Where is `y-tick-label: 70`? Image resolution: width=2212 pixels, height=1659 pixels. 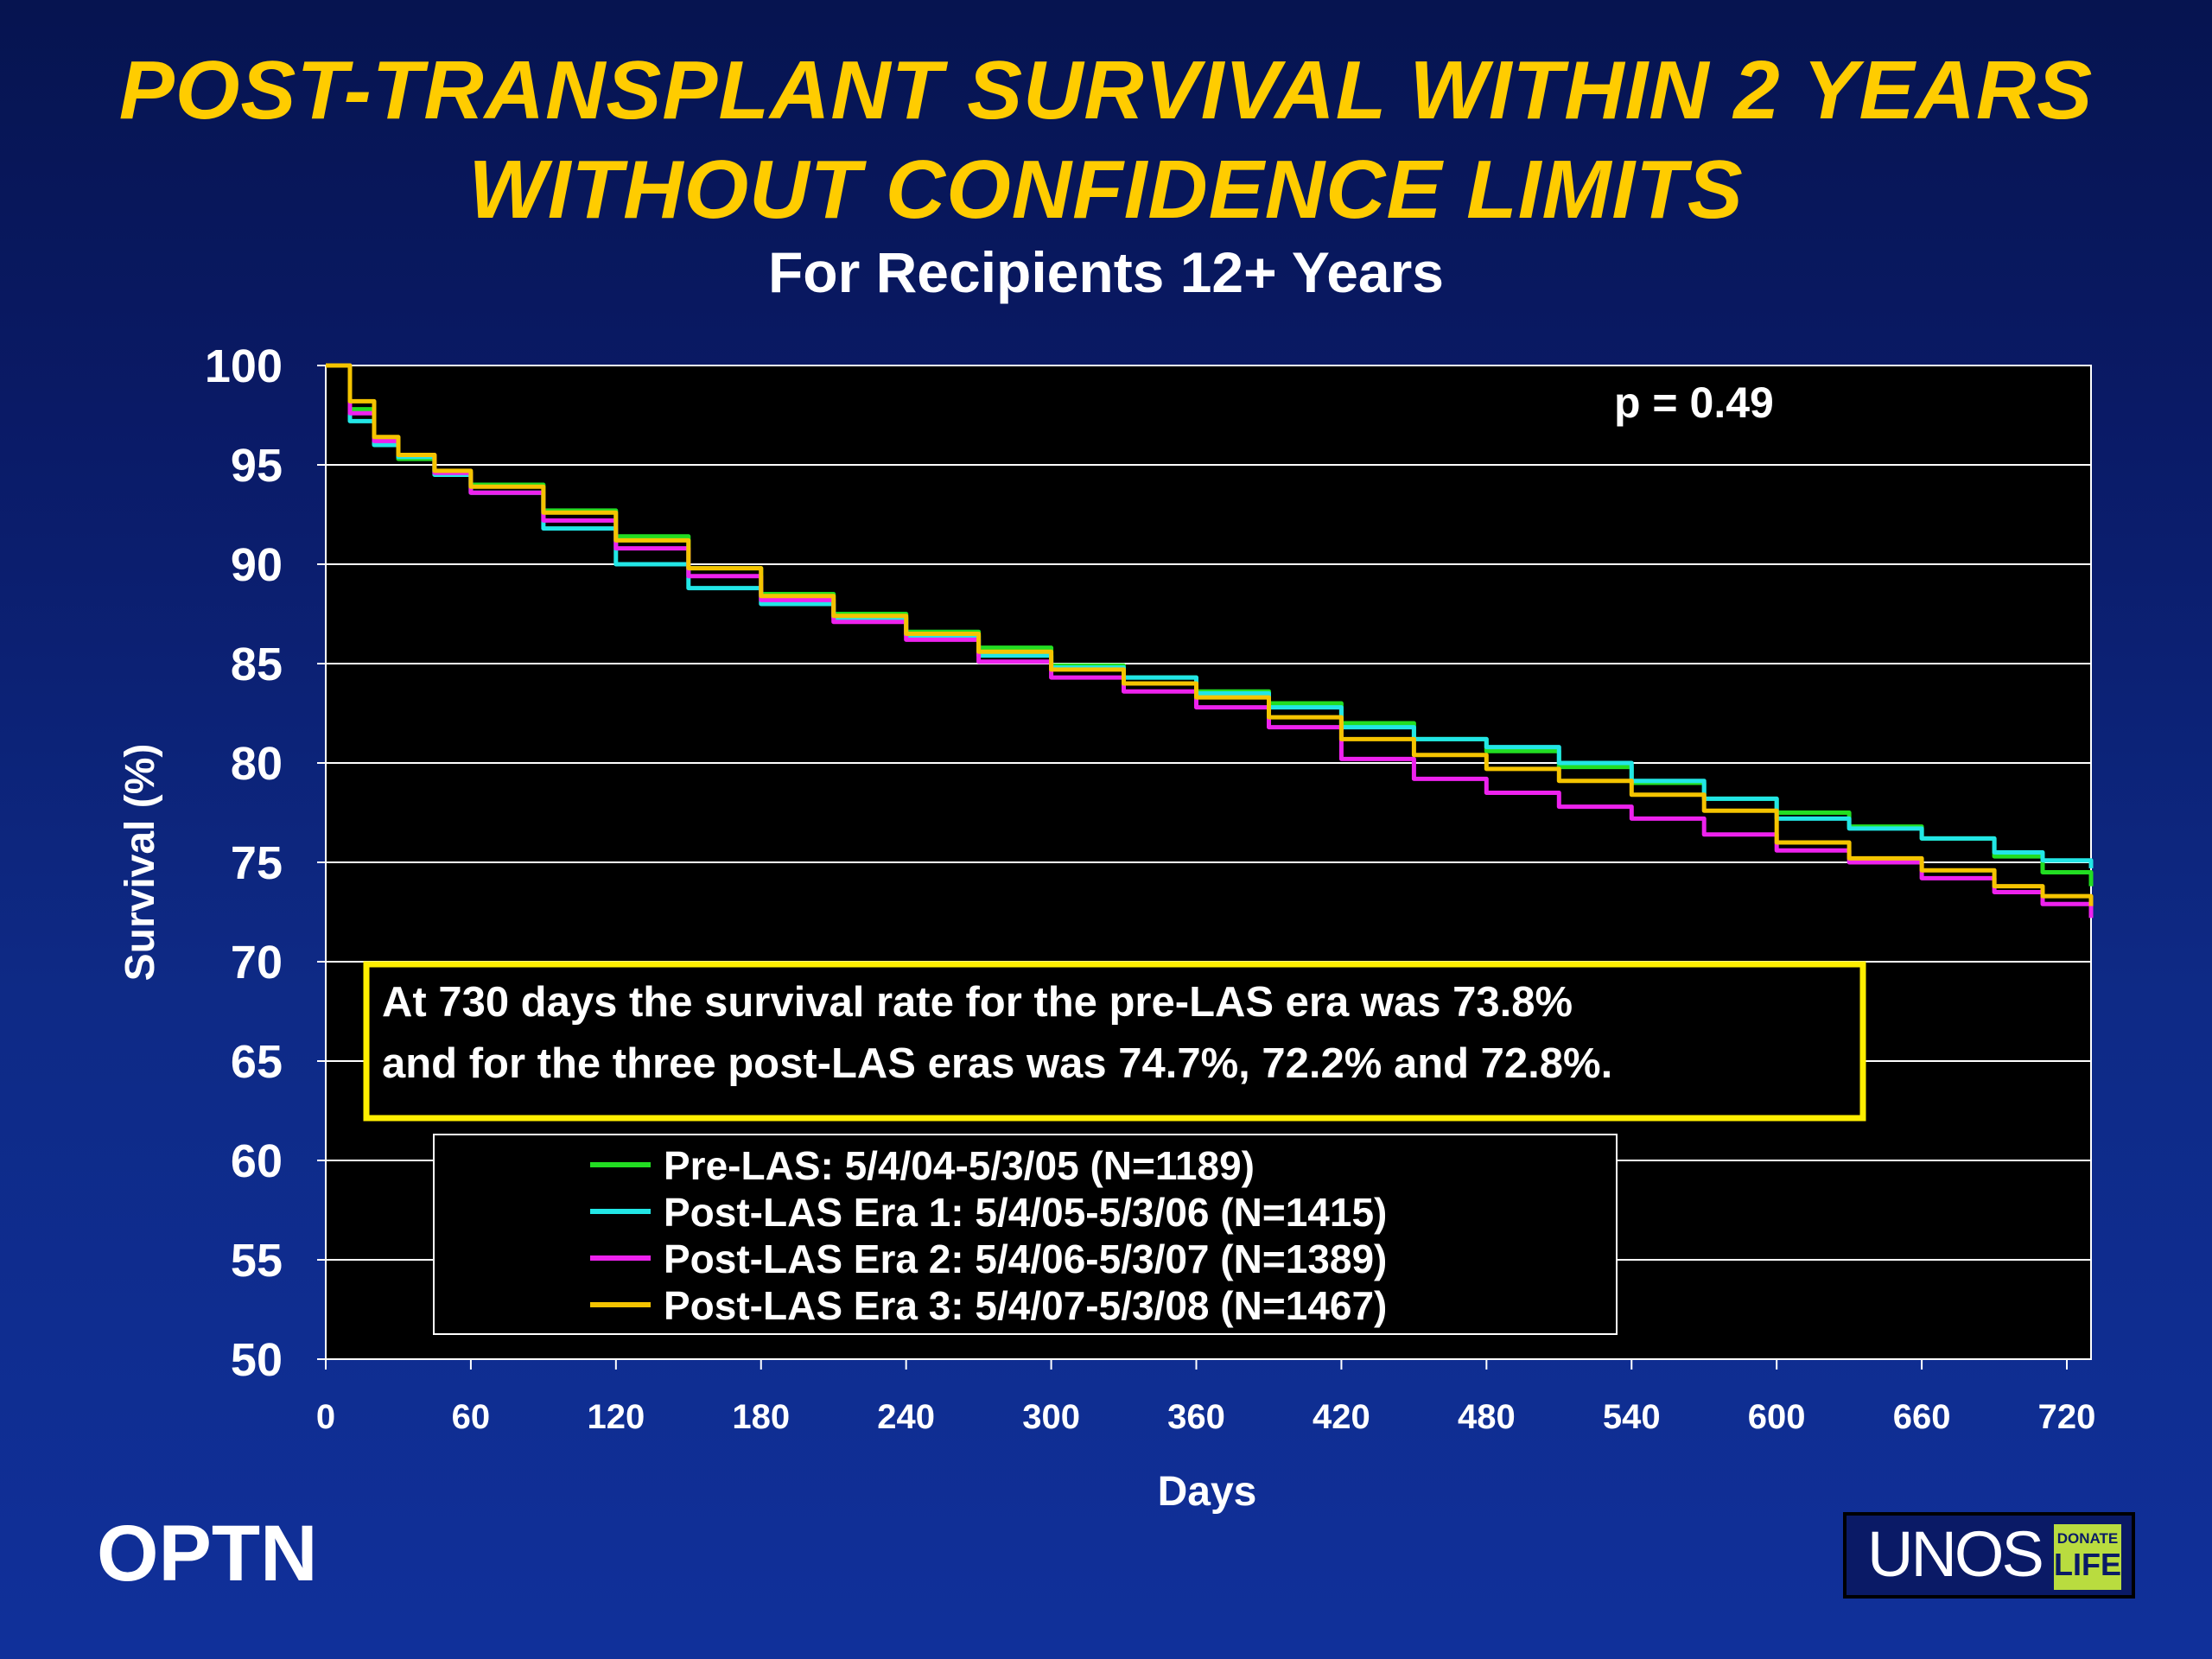 y-tick-label: 70 is located at coordinates (257, 963).